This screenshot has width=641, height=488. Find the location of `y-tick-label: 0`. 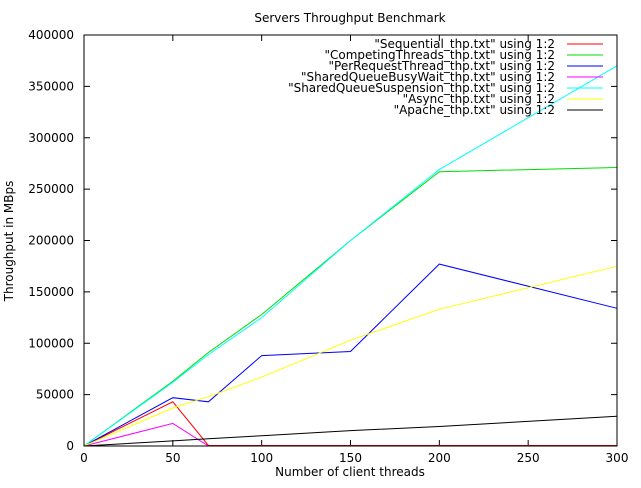

y-tick-label: 0 is located at coordinates (70, 446).